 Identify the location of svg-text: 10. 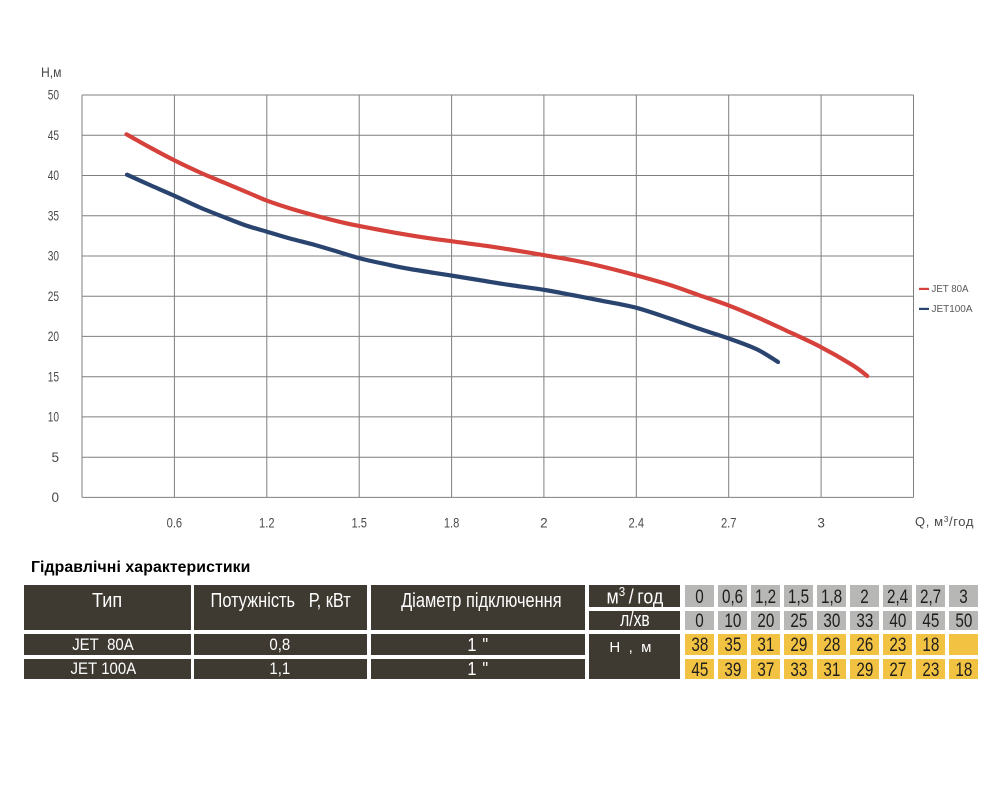
(53, 417).